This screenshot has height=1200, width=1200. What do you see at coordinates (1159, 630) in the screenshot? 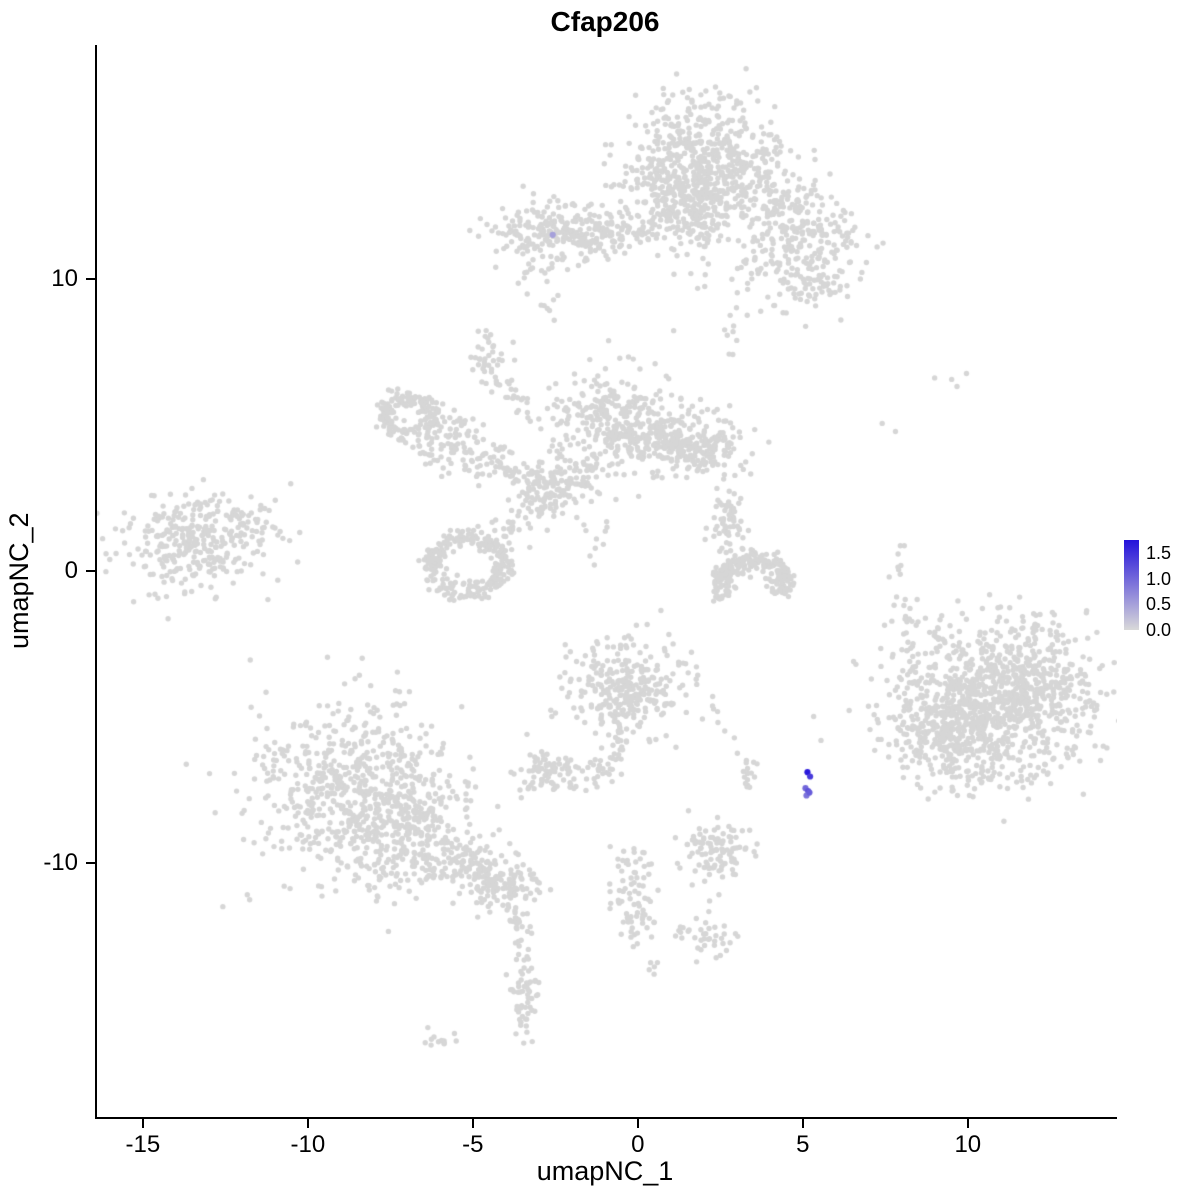
I see `legend-tick-label: 0.0` at bounding box center [1159, 630].